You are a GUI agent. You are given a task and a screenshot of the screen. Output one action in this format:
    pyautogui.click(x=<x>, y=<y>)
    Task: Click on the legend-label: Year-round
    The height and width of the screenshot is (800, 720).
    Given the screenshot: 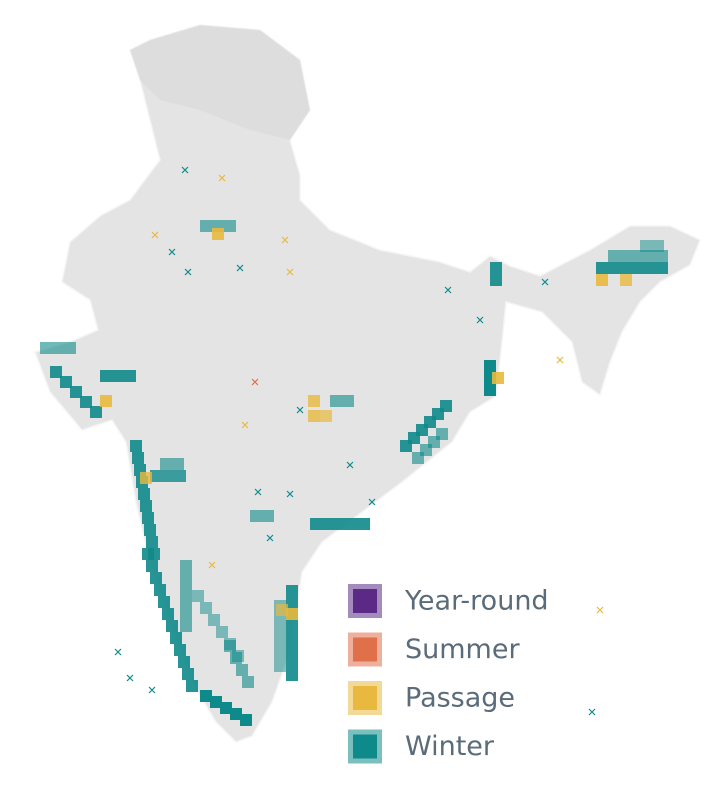 What is the action you would take?
    pyautogui.click(x=476, y=601)
    